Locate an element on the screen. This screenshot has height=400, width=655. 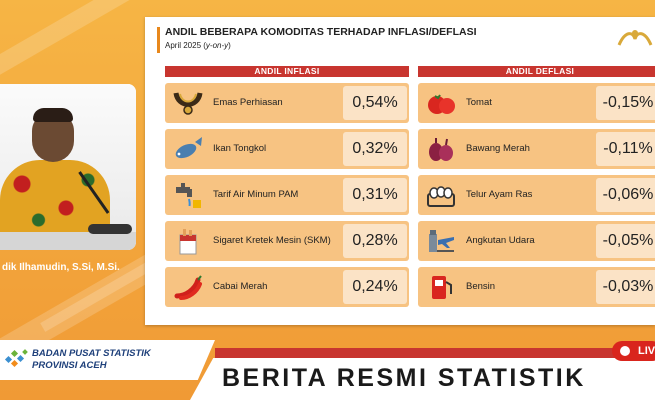
fuel-pump-icon is located at coordinates (442, 287).